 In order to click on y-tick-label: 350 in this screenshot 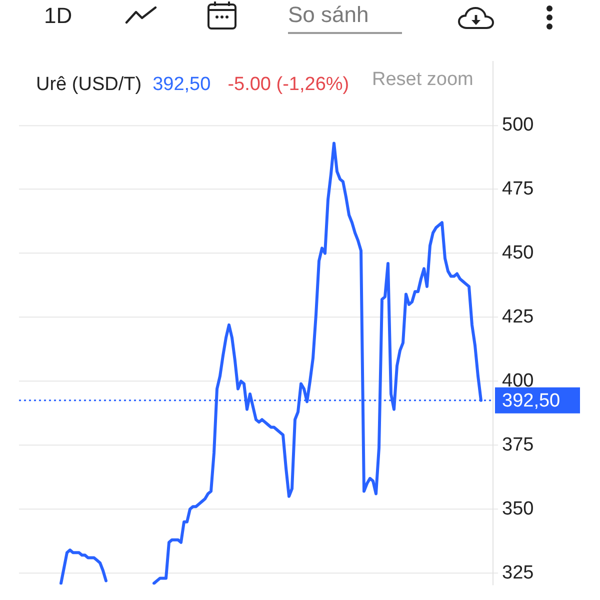, I will do `click(518, 509)`.